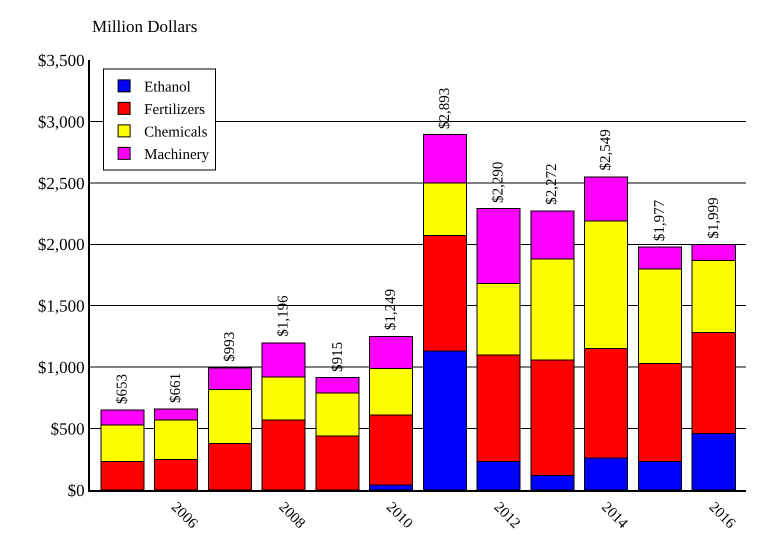  What do you see at coordinates (230, 347) in the screenshot?
I see `total-label: $993` at bounding box center [230, 347].